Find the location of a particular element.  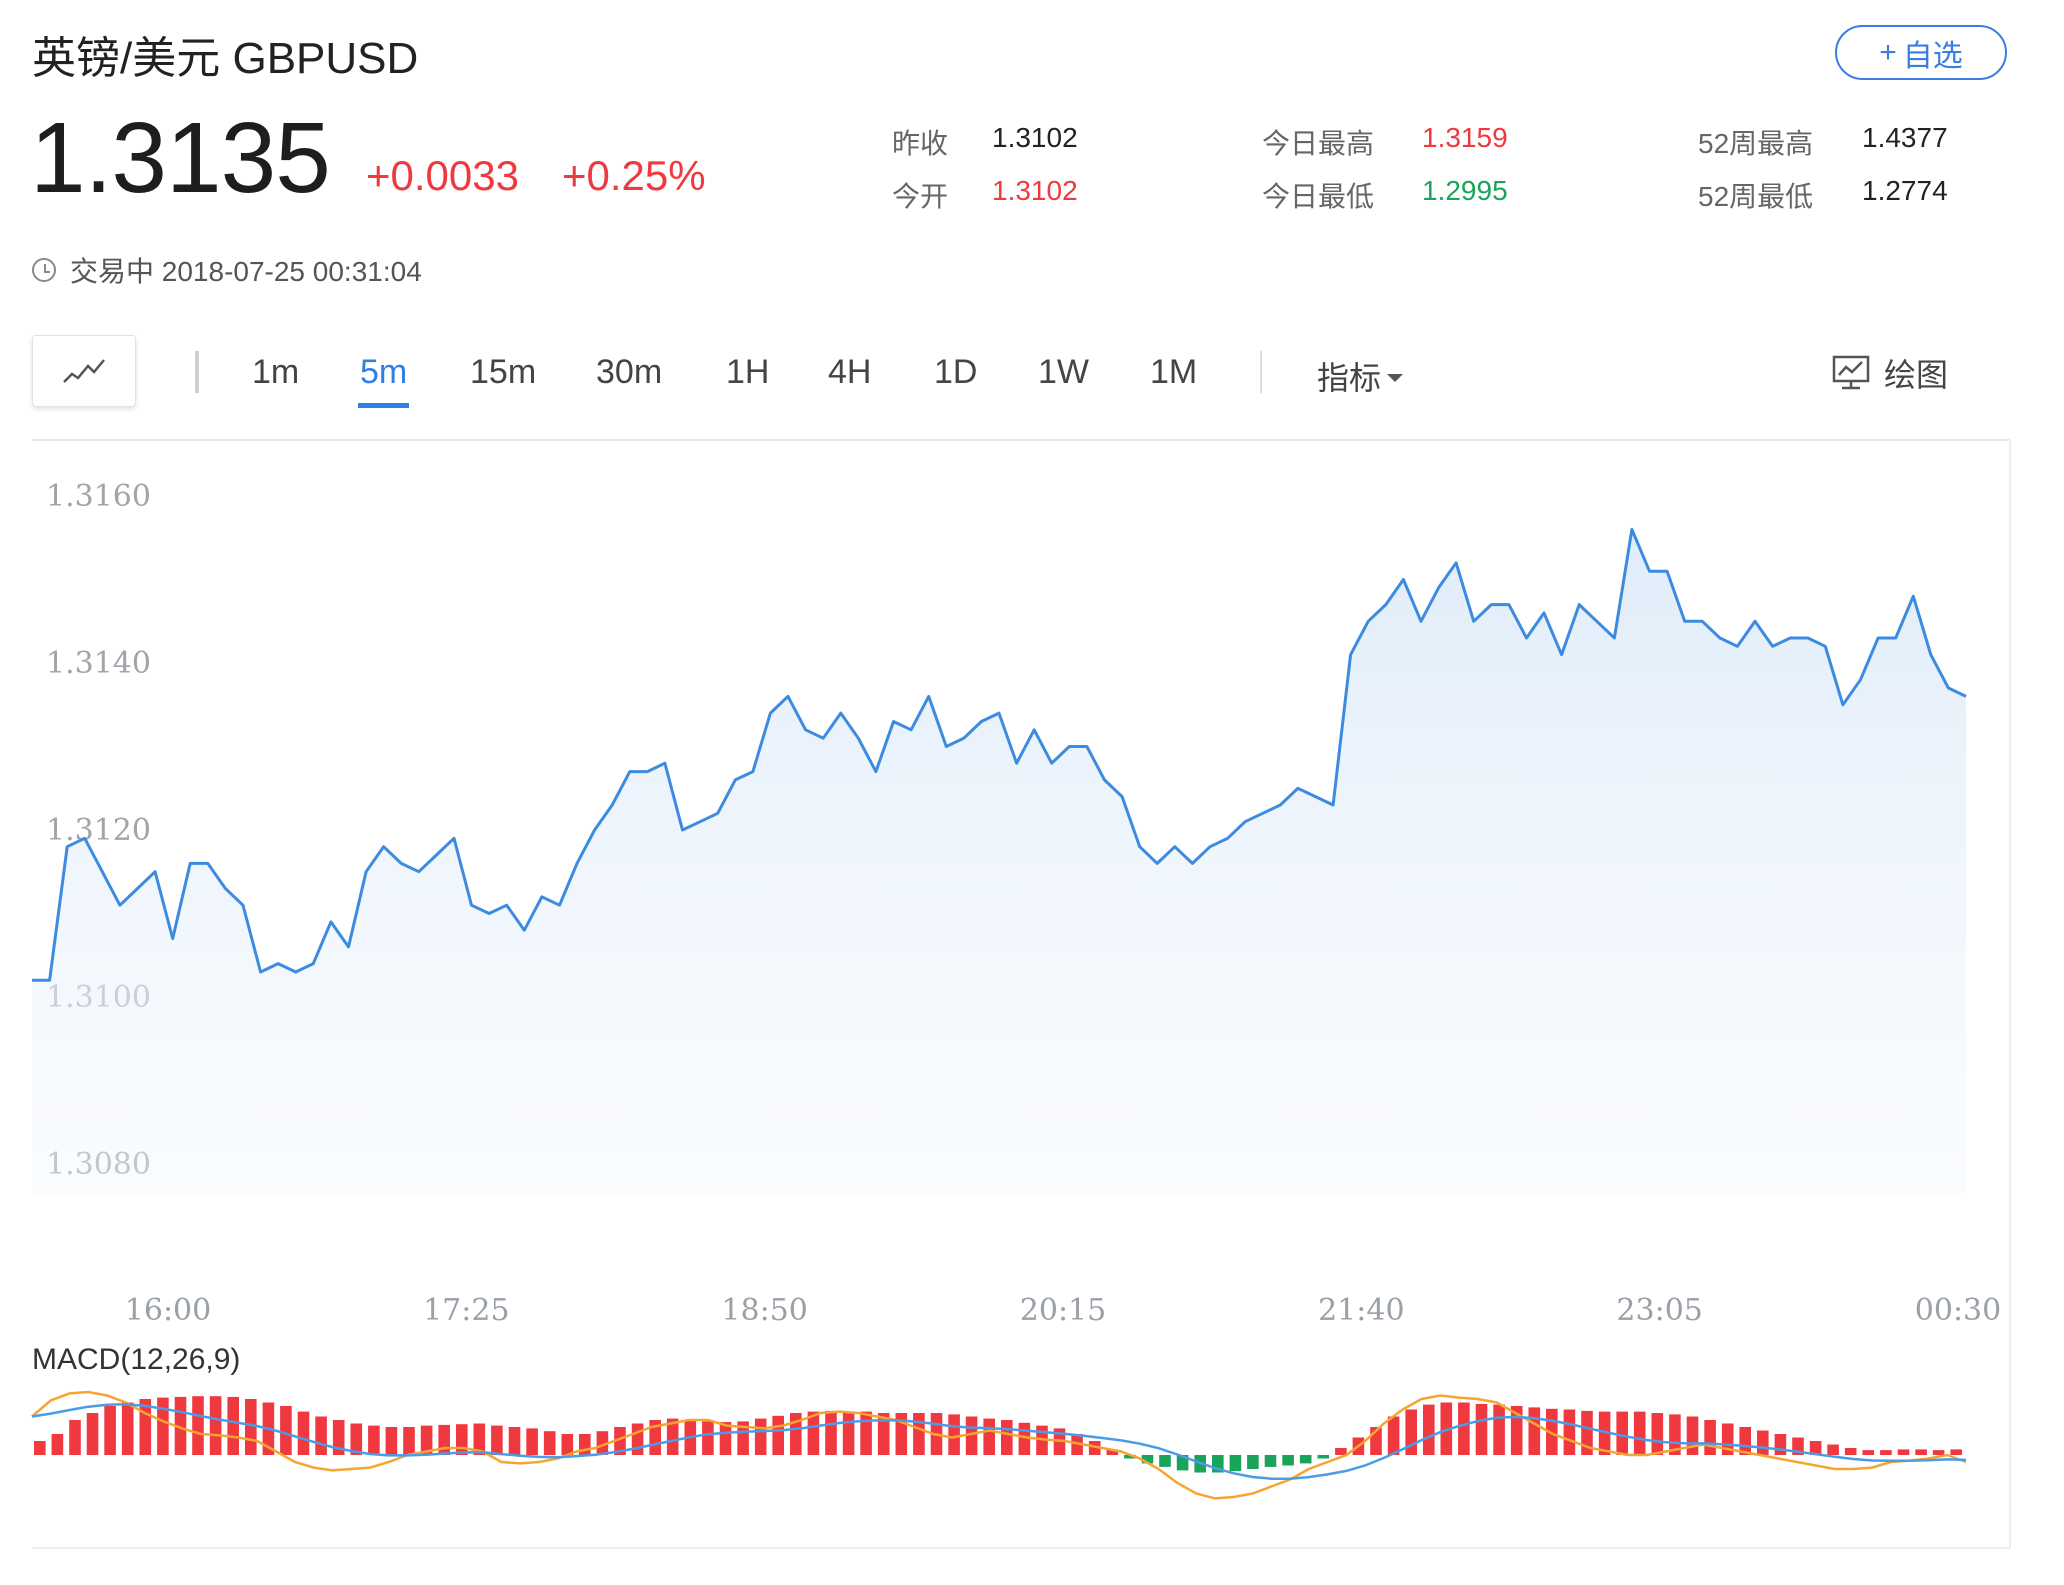

line-chart-icon is located at coordinates (84, 371).